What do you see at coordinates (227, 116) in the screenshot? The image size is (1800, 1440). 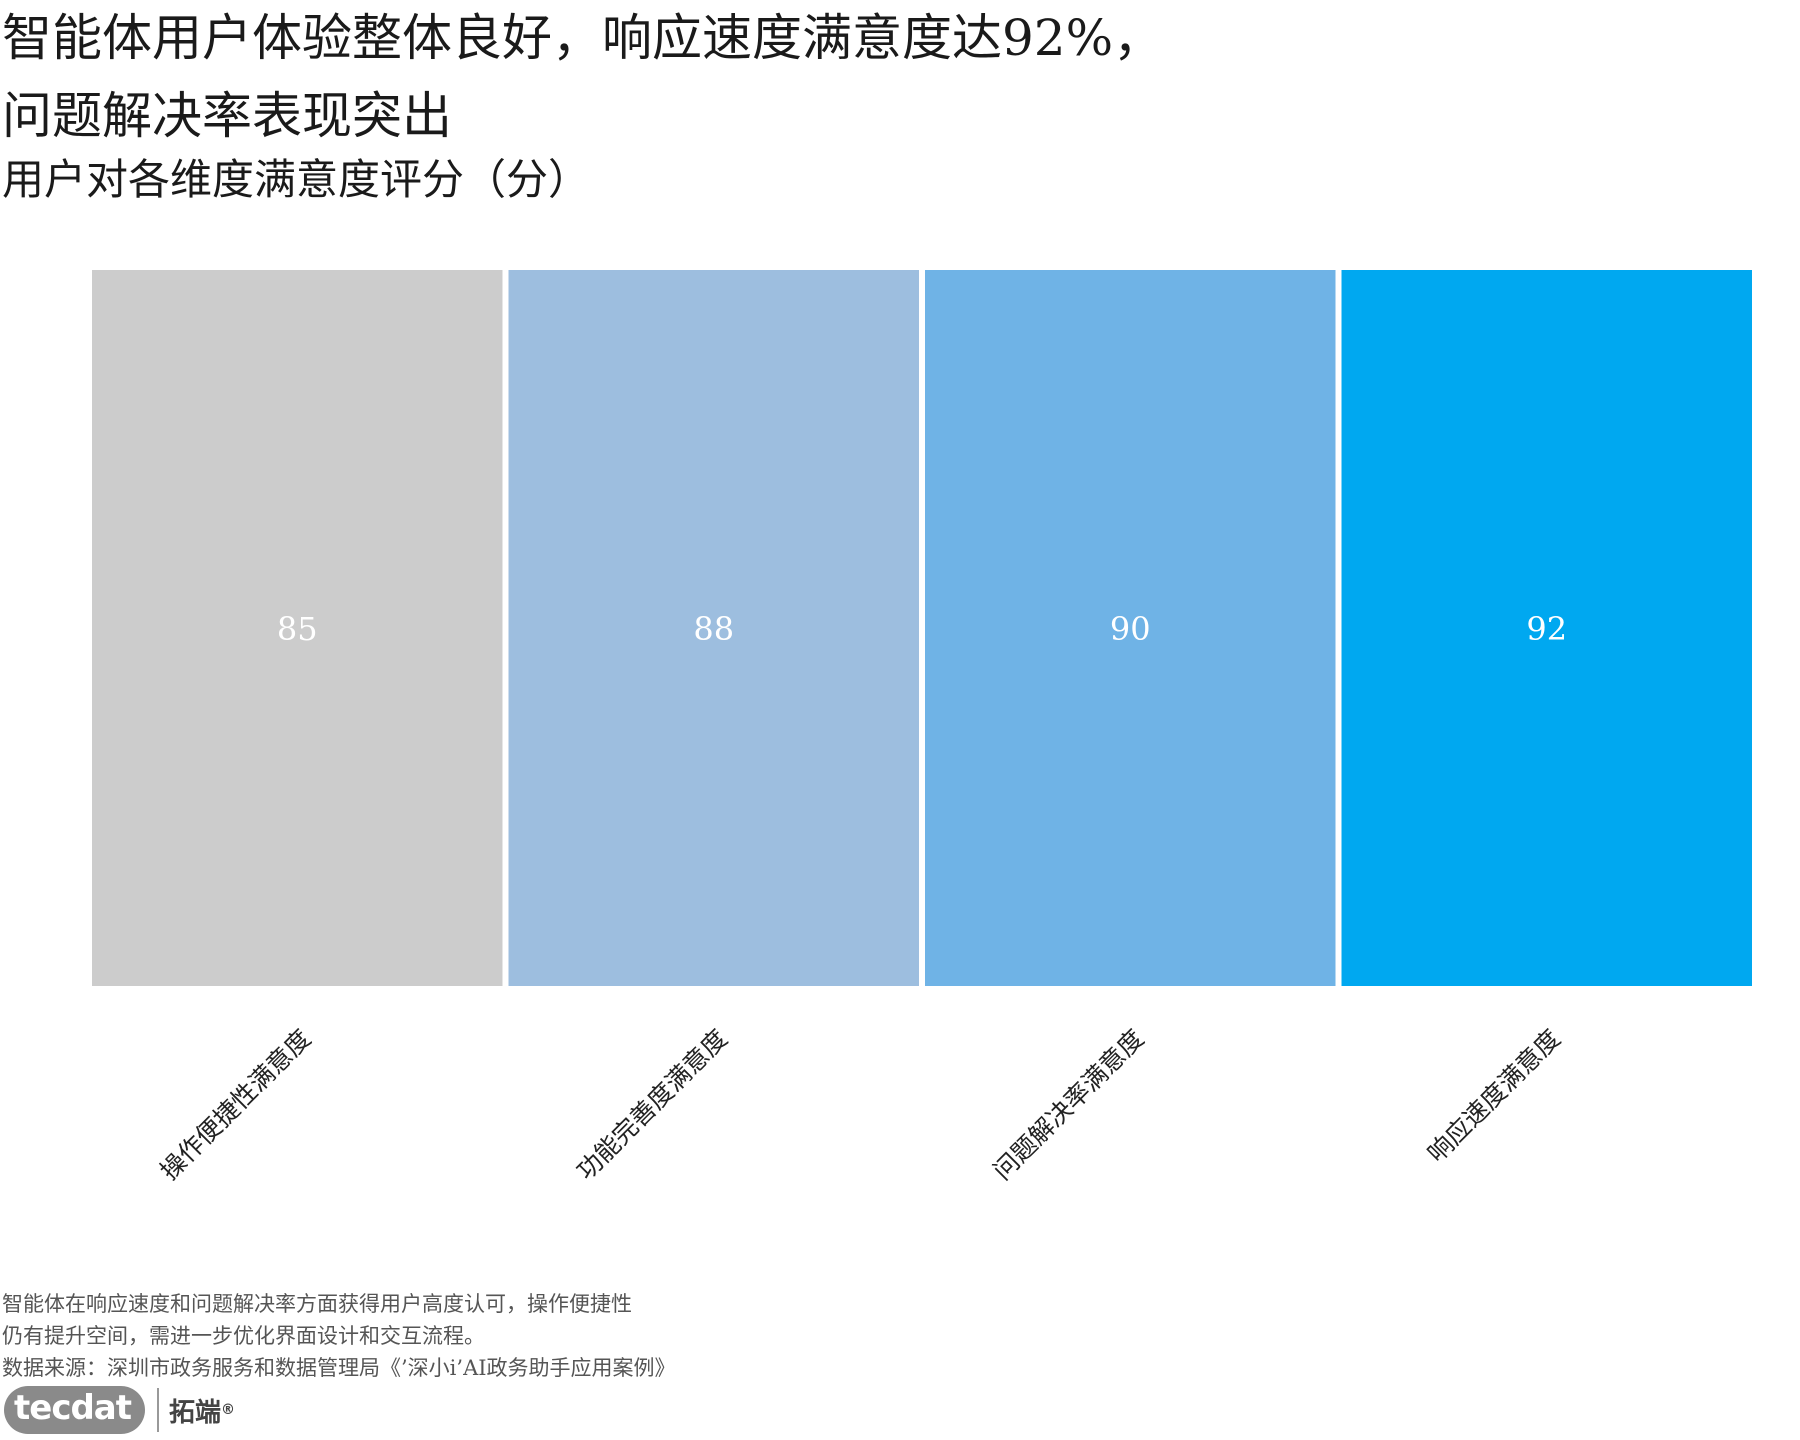 I see `chart-headline-line-2: 问题解决率表现突出` at bounding box center [227, 116].